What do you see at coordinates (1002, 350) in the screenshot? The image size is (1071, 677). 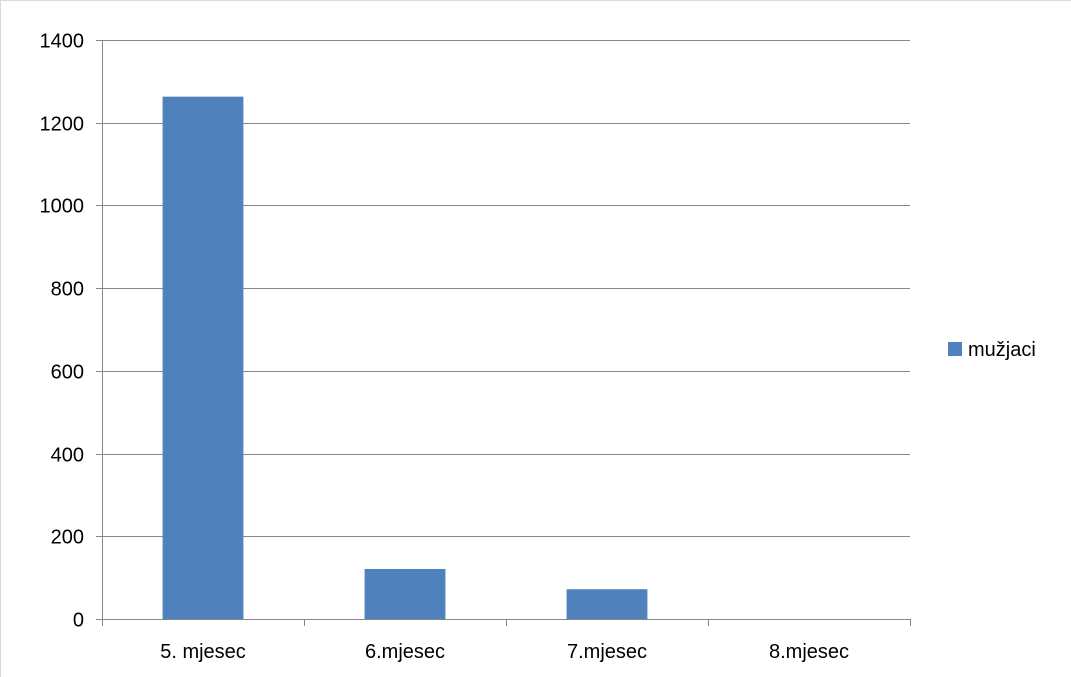 I see `legend-label: mužjaci` at bounding box center [1002, 350].